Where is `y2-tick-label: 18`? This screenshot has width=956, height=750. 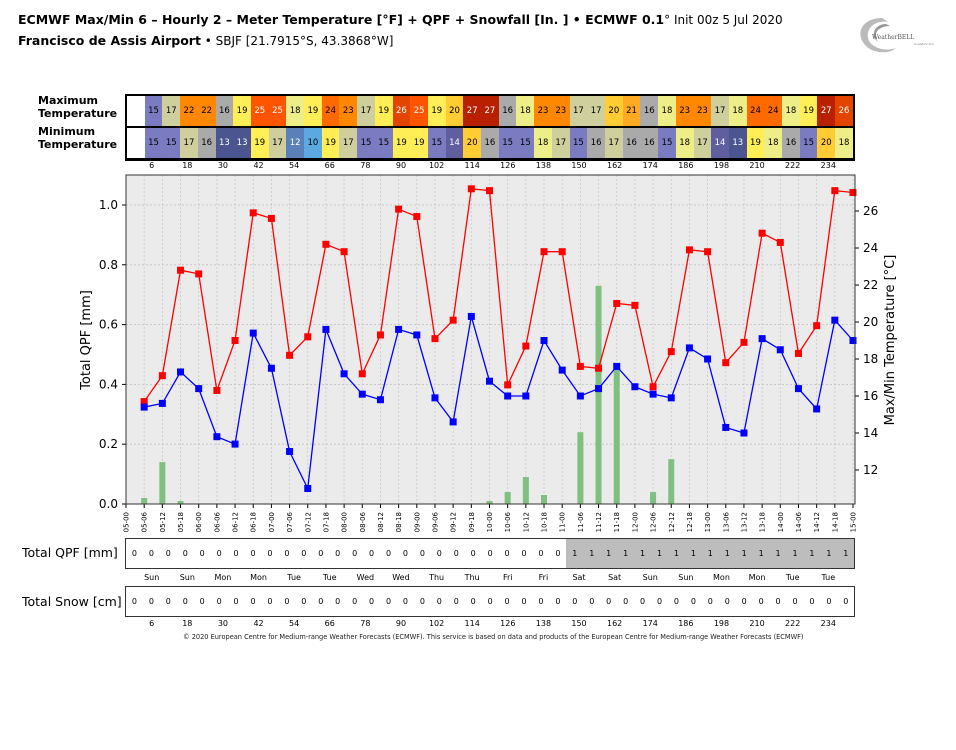
y2-tick-label: 18 is located at coordinates (870, 359).